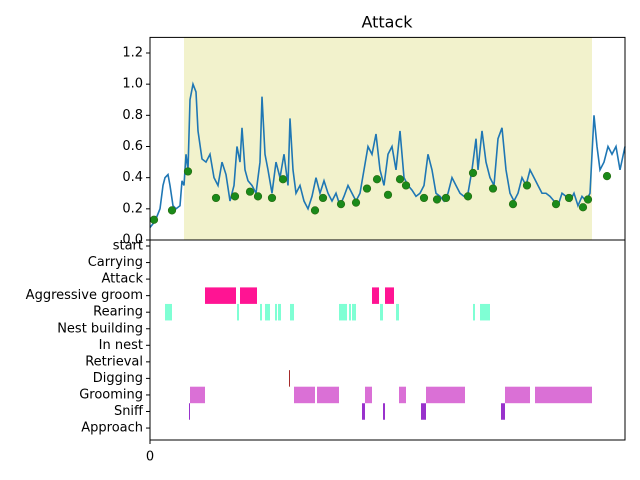  Describe the element at coordinates (115, 262) in the screenshot. I see `y-tick-label: Carrying` at that location.